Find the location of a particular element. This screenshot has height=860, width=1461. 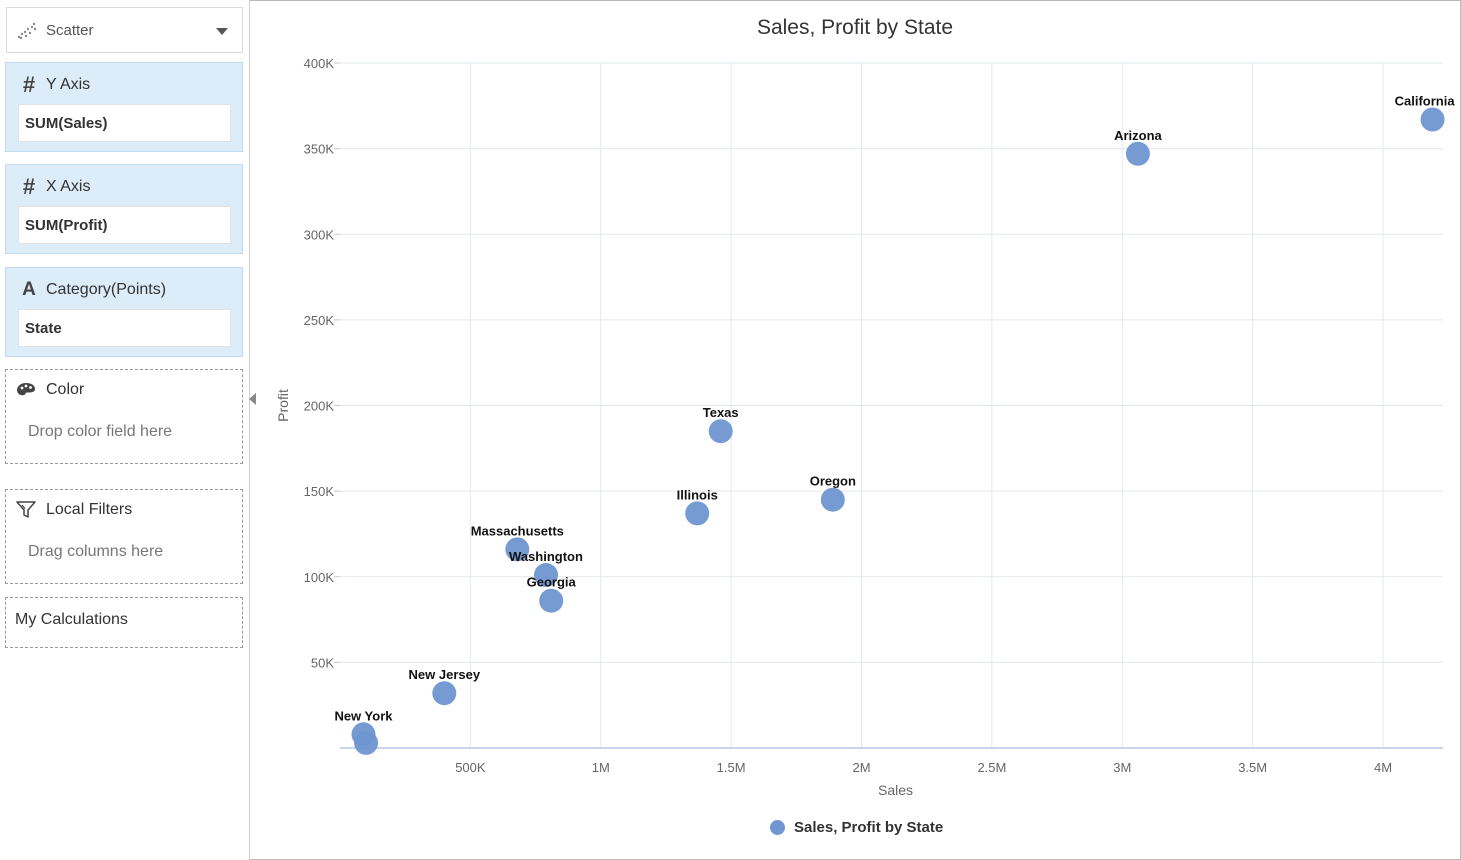

data-label: Georgia is located at coordinates (552, 582).